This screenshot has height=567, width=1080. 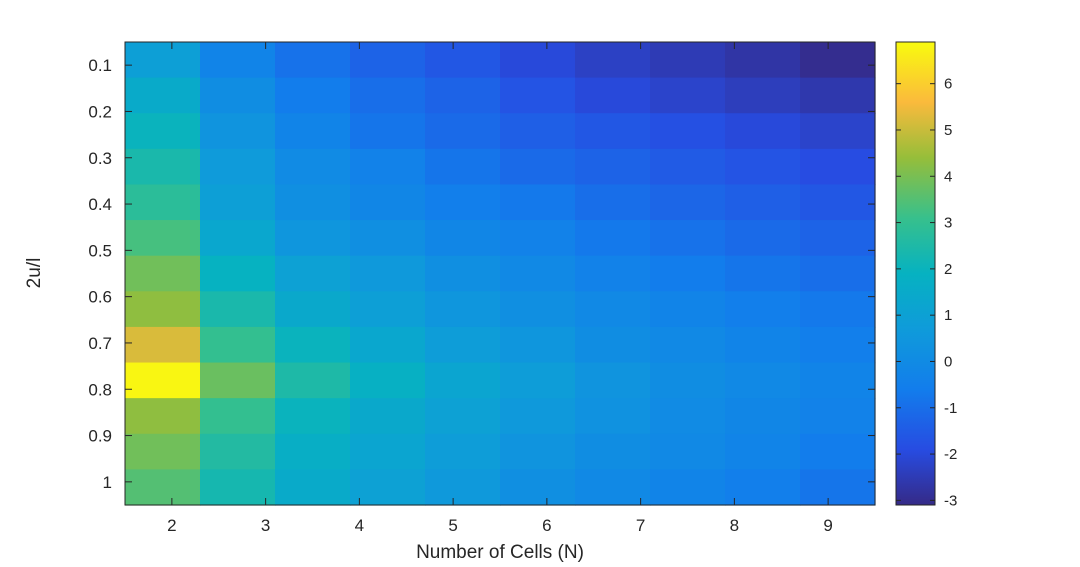 What do you see at coordinates (948, 223) in the screenshot?
I see `colorbar-tick-label: 3` at bounding box center [948, 223].